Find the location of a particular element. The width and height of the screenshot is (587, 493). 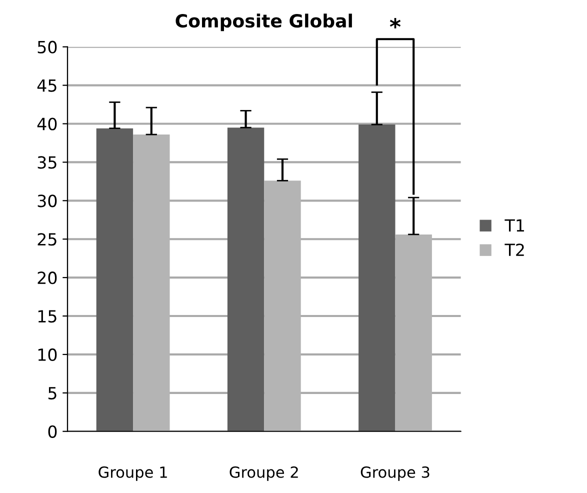

y-tick-label: 20 is located at coordinates (47, 278).